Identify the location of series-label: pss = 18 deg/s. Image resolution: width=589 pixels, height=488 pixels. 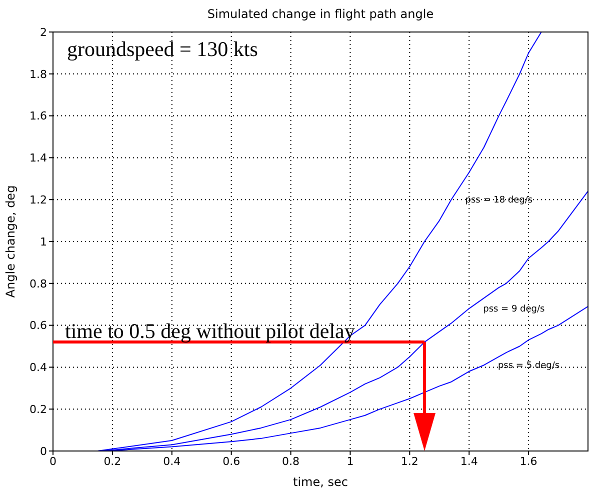
(499, 201).